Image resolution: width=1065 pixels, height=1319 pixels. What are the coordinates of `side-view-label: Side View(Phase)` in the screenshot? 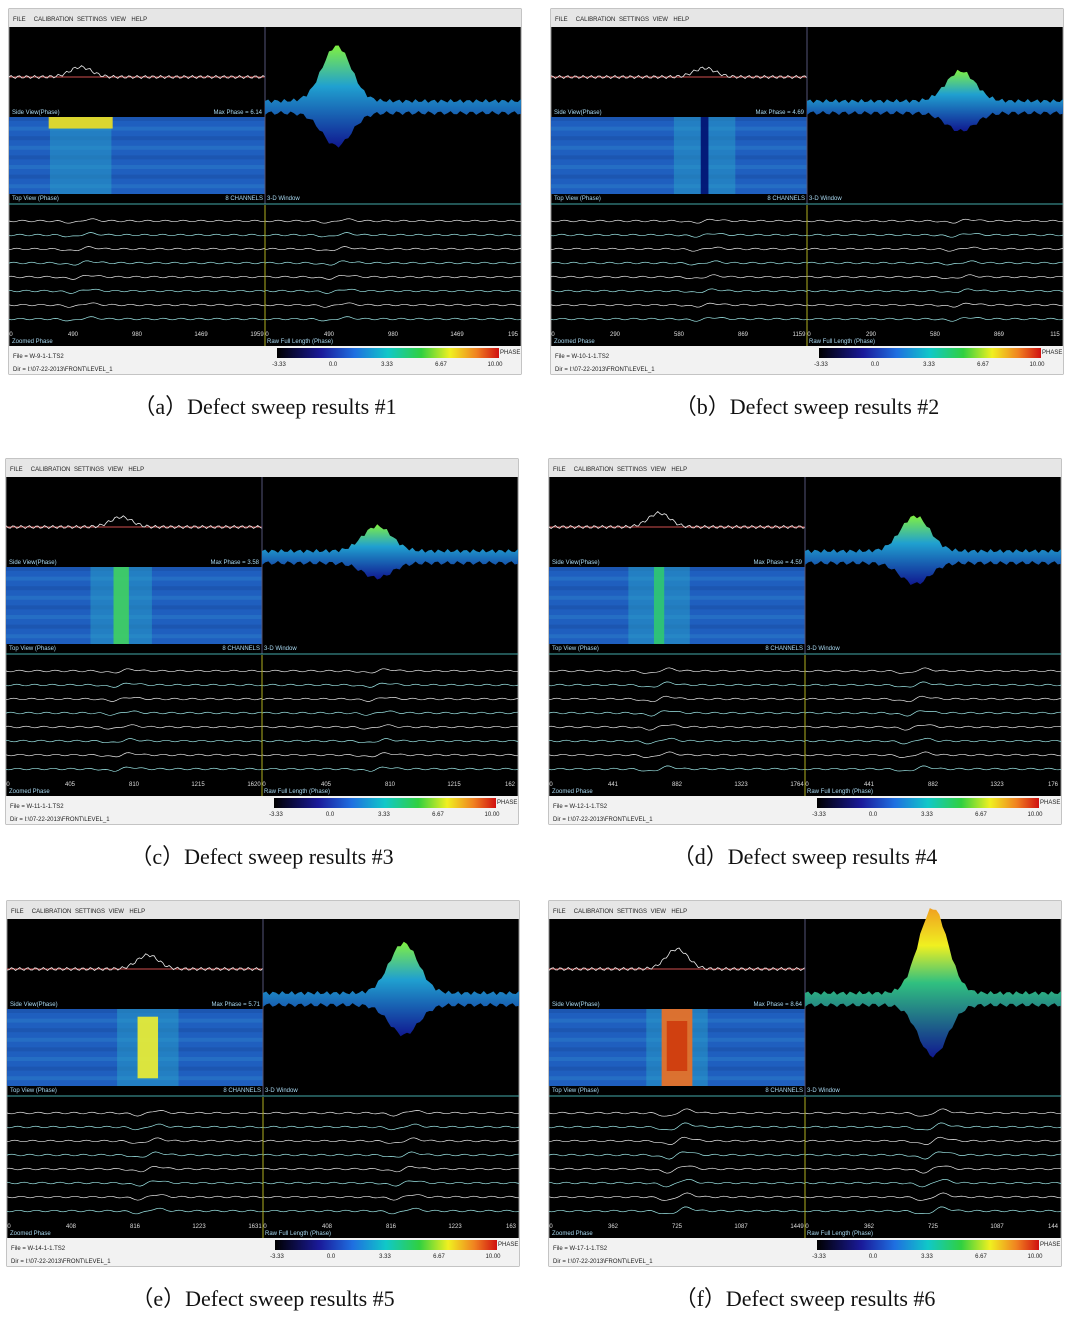 It's located at (33, 563).